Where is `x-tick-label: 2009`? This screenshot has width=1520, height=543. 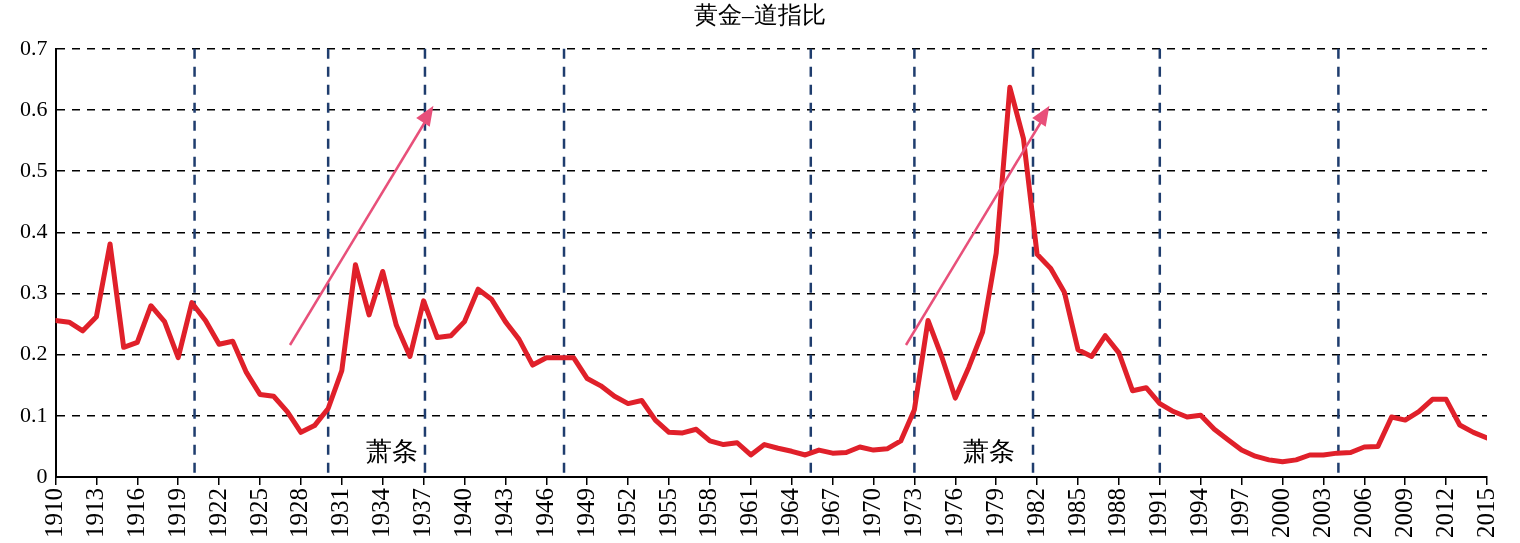 x-tick-label: 2009 is located at coordinates (1403, 513).